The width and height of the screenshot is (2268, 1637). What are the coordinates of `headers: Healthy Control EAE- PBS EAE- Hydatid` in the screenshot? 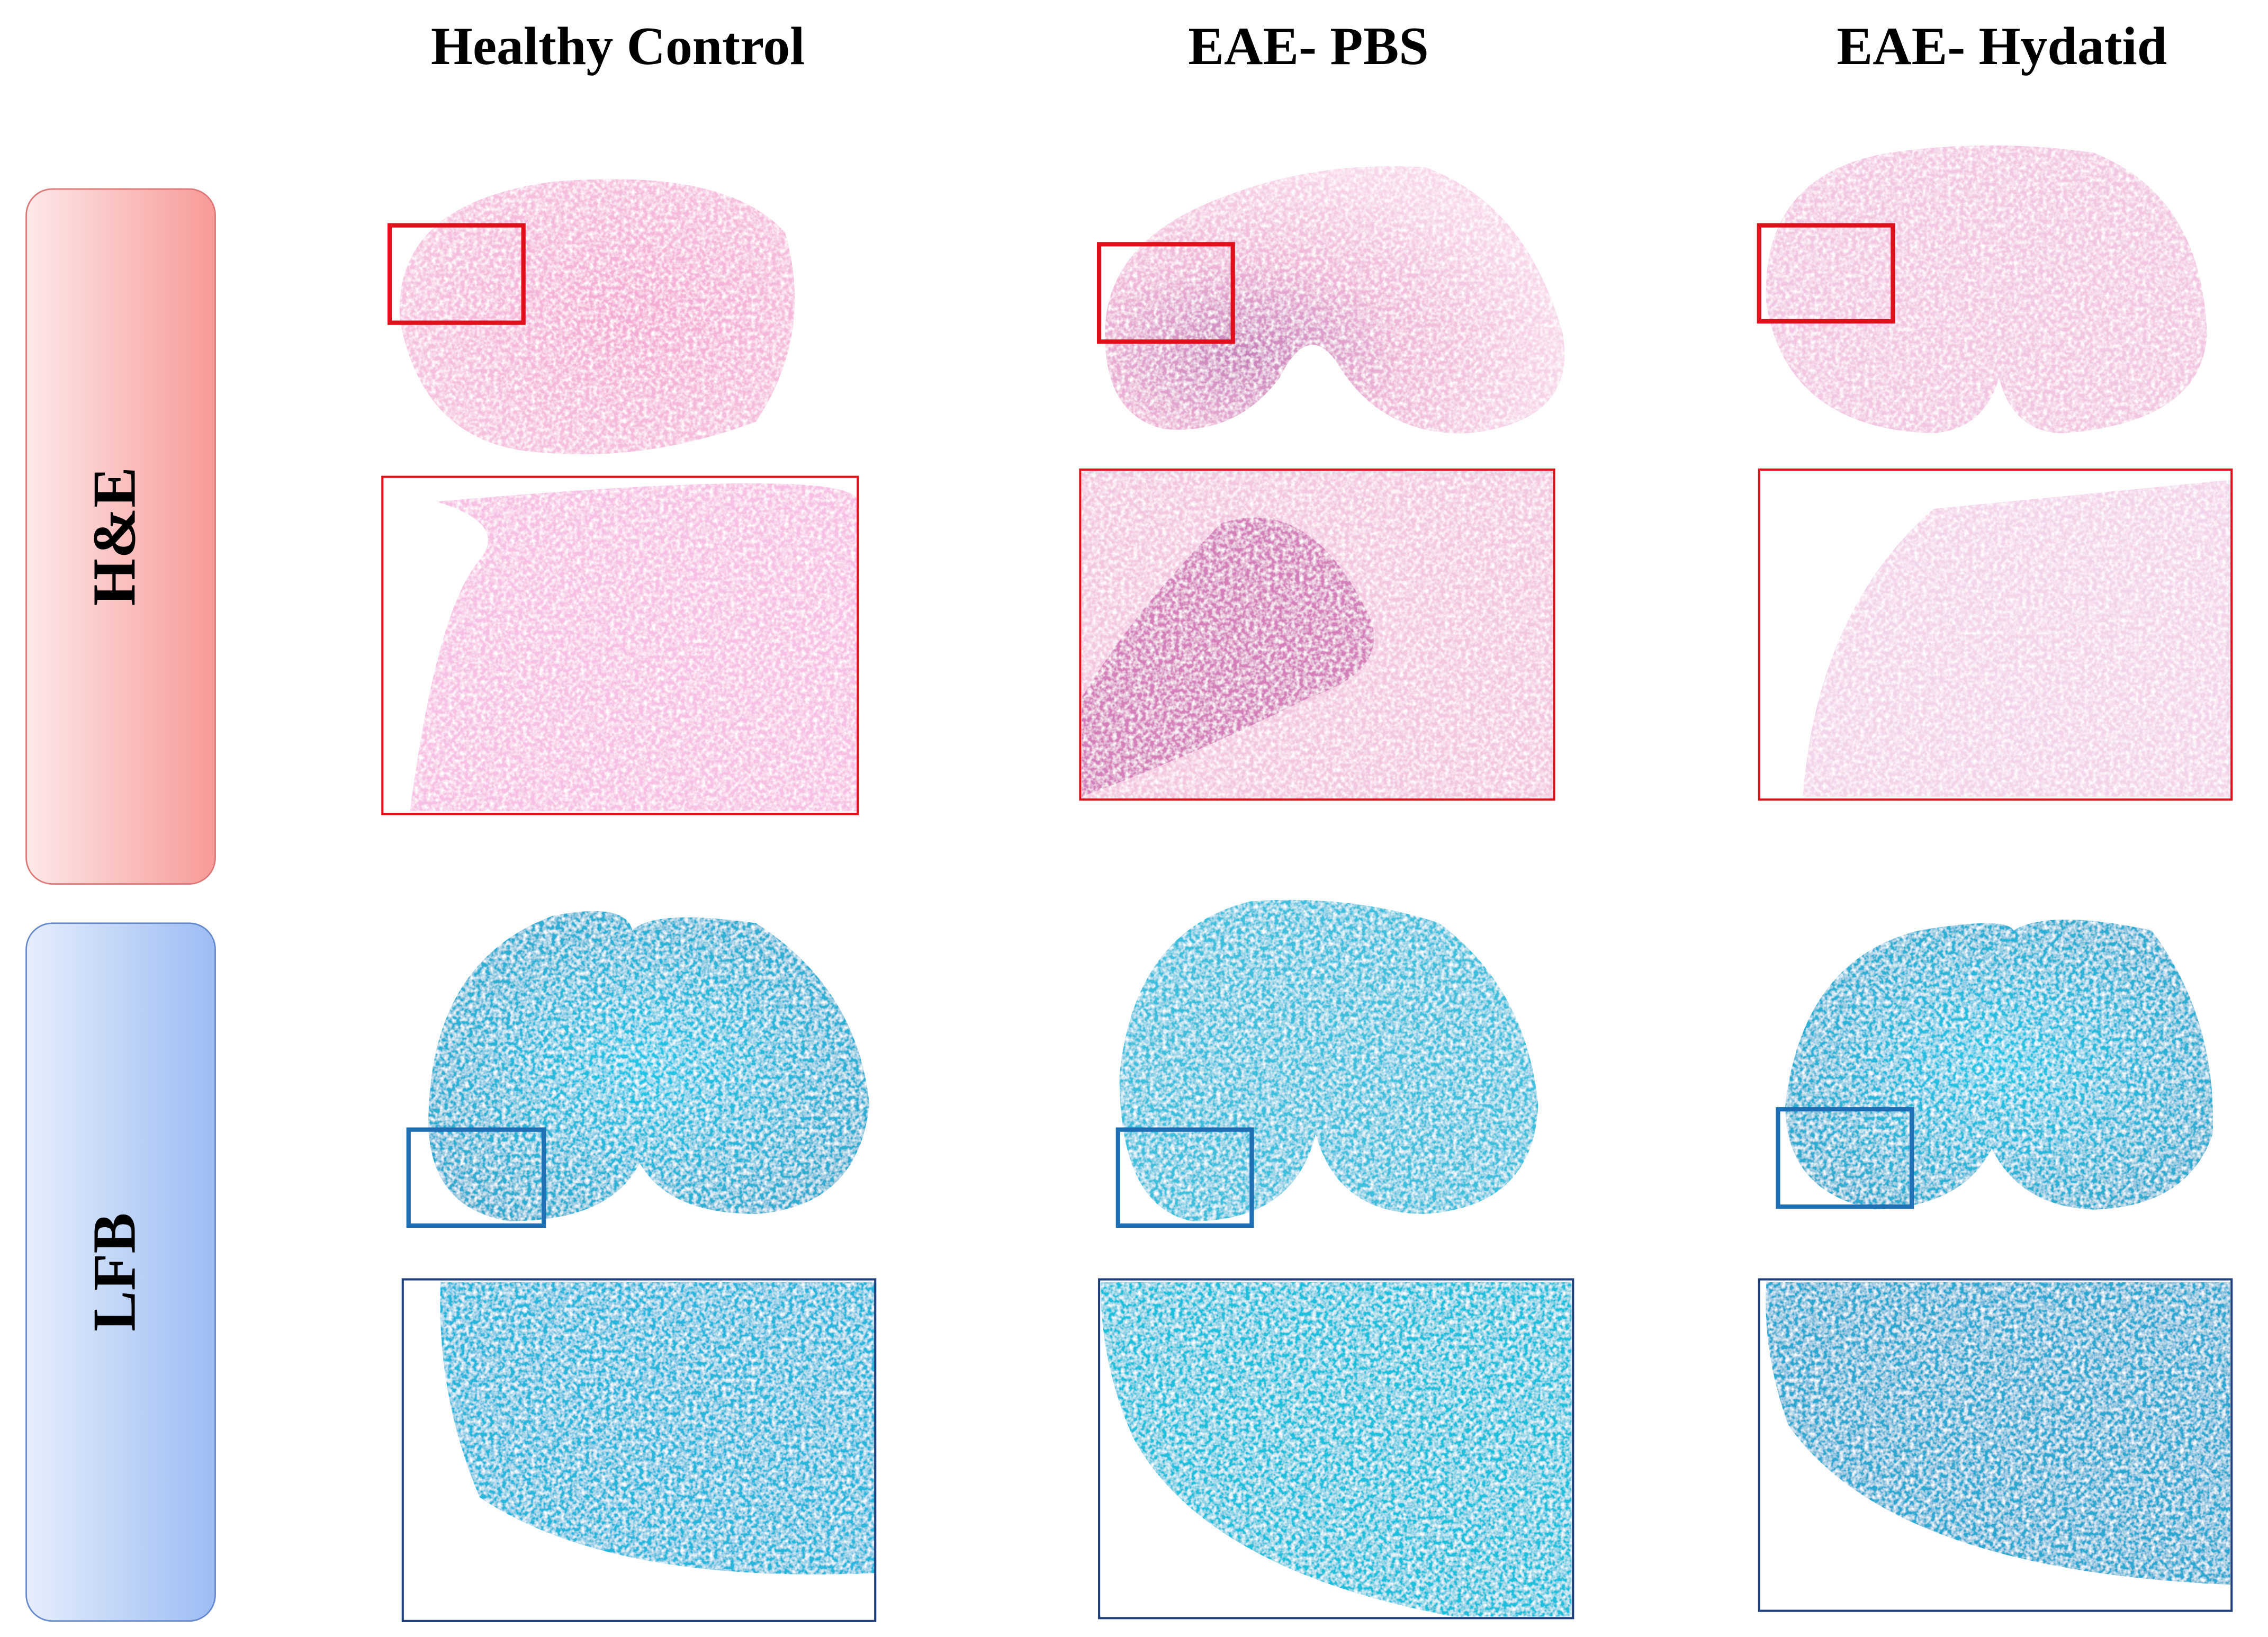 It's located at (1299, 46).